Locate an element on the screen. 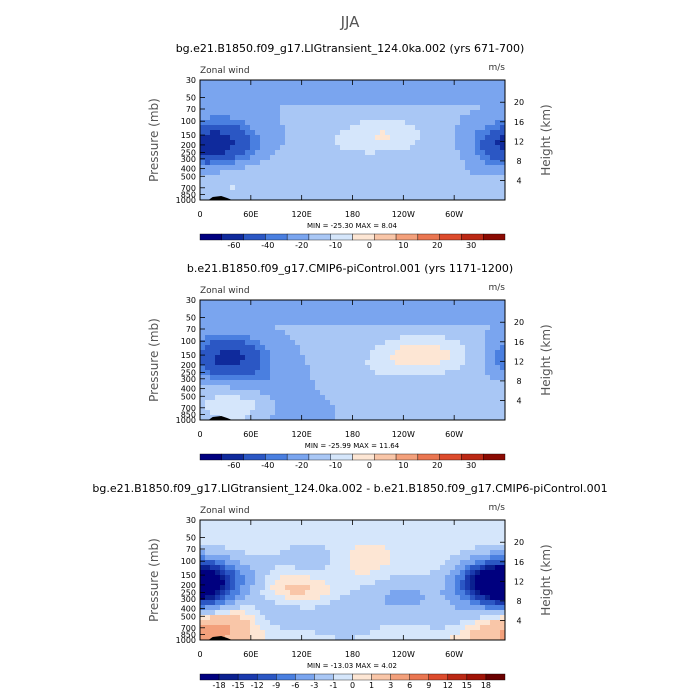 The image size is (700, 700). units-label: m/s is located at coordinates (497, 288).